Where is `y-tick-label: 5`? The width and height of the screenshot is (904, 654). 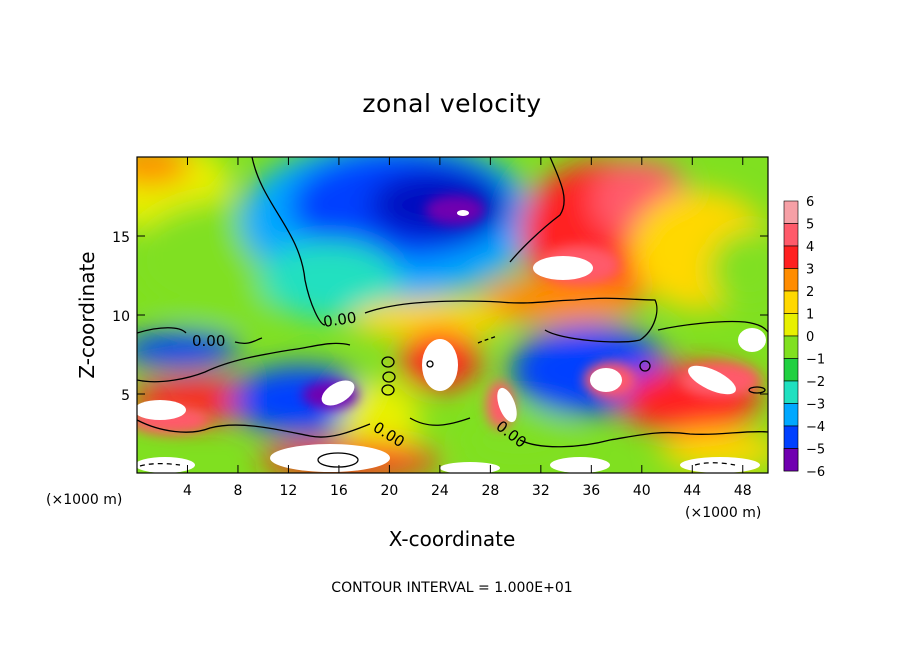
y-tick-label: 5 is located at coordinates (125, 396).